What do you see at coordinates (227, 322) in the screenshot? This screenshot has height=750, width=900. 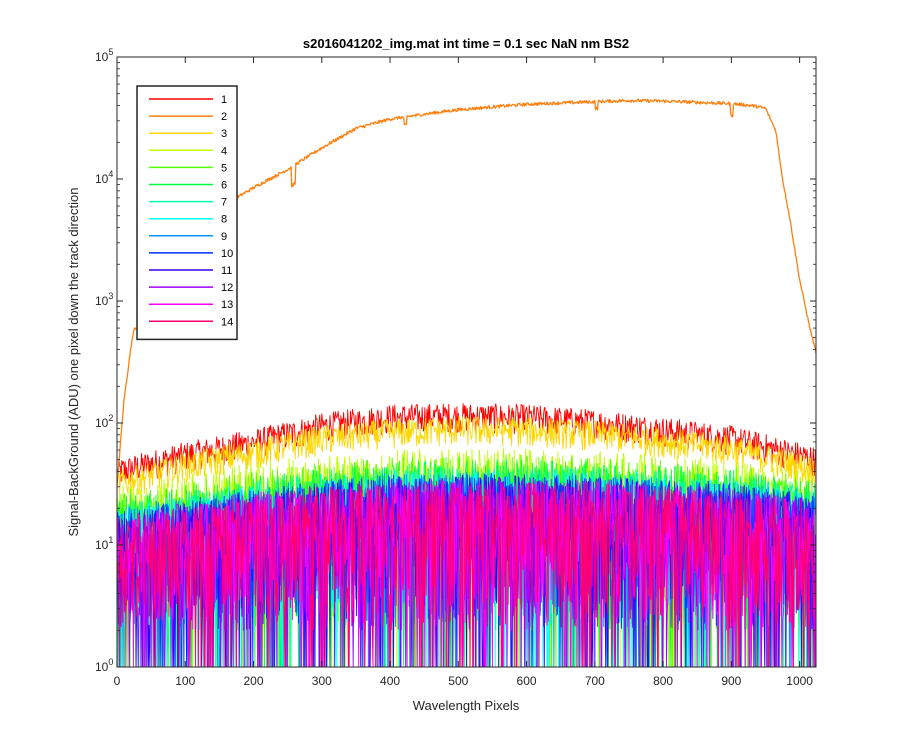 I see `legend-label-14: 14` at bounding box center [227, 322].